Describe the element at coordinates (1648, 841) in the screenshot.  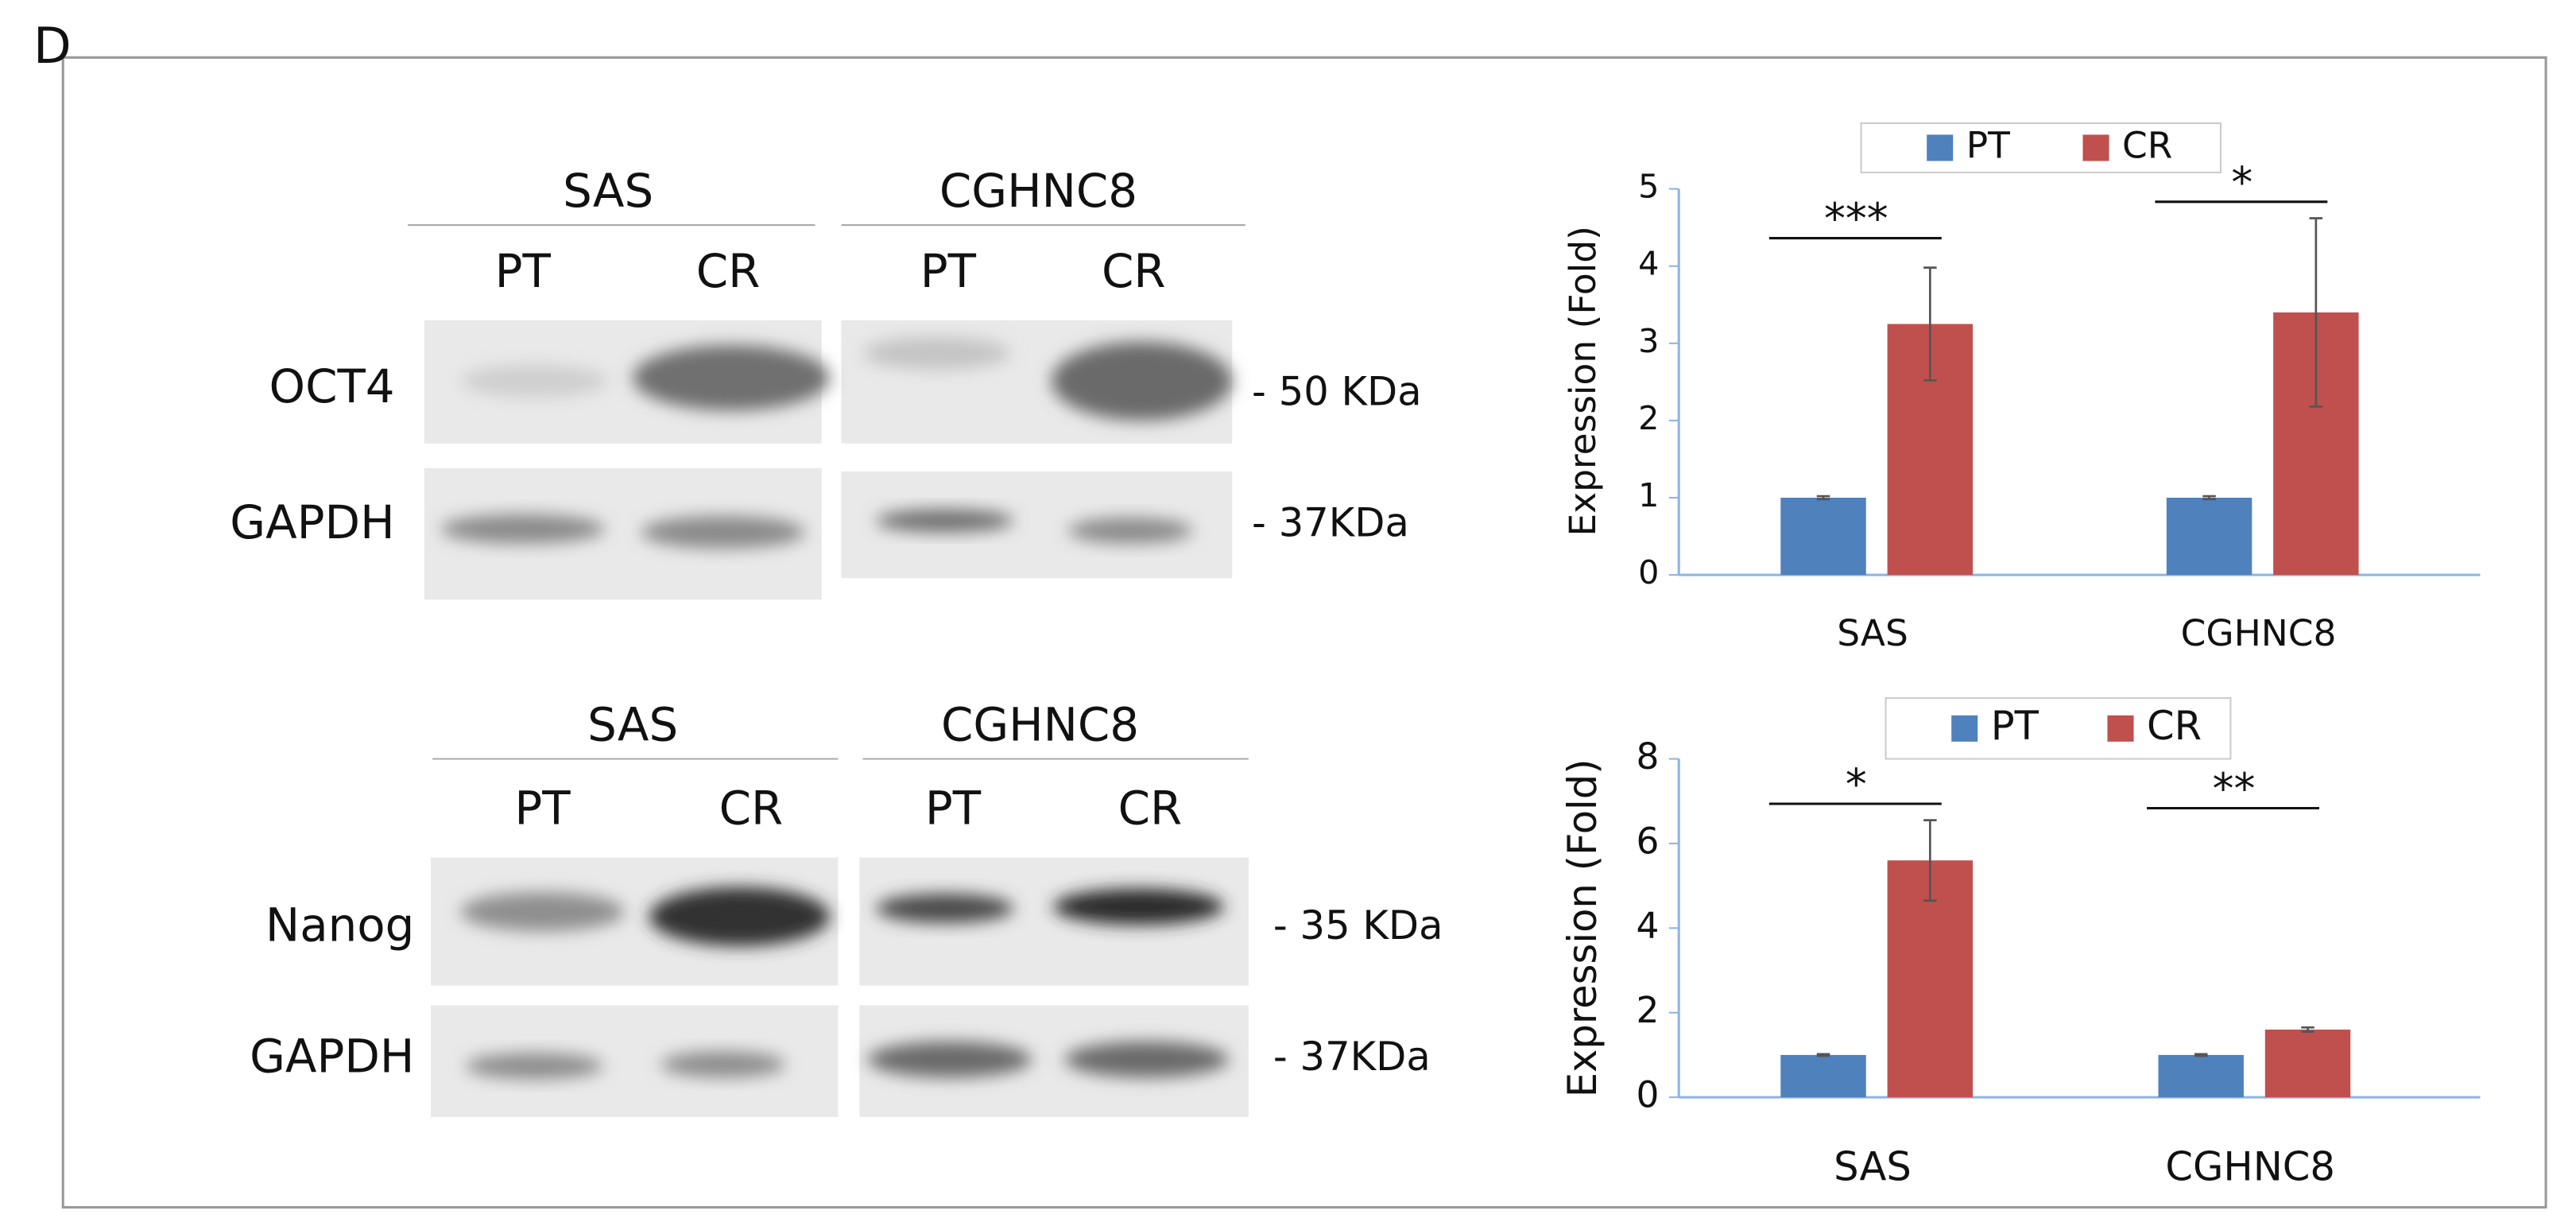
I see `y-tick-label: 6` at that location.